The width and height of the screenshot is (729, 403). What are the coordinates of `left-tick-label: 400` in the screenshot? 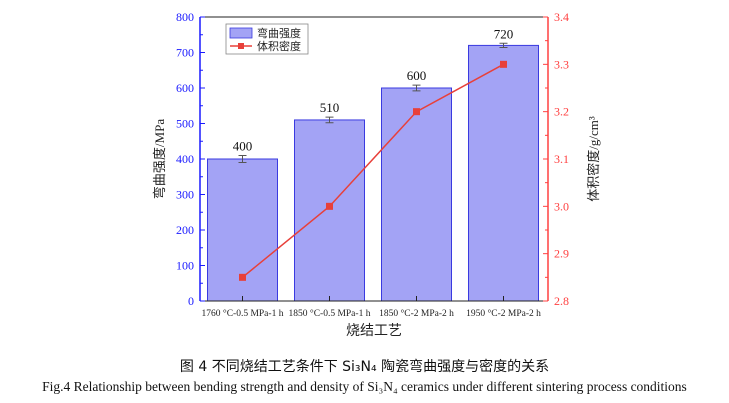 It's located at (185, 159).